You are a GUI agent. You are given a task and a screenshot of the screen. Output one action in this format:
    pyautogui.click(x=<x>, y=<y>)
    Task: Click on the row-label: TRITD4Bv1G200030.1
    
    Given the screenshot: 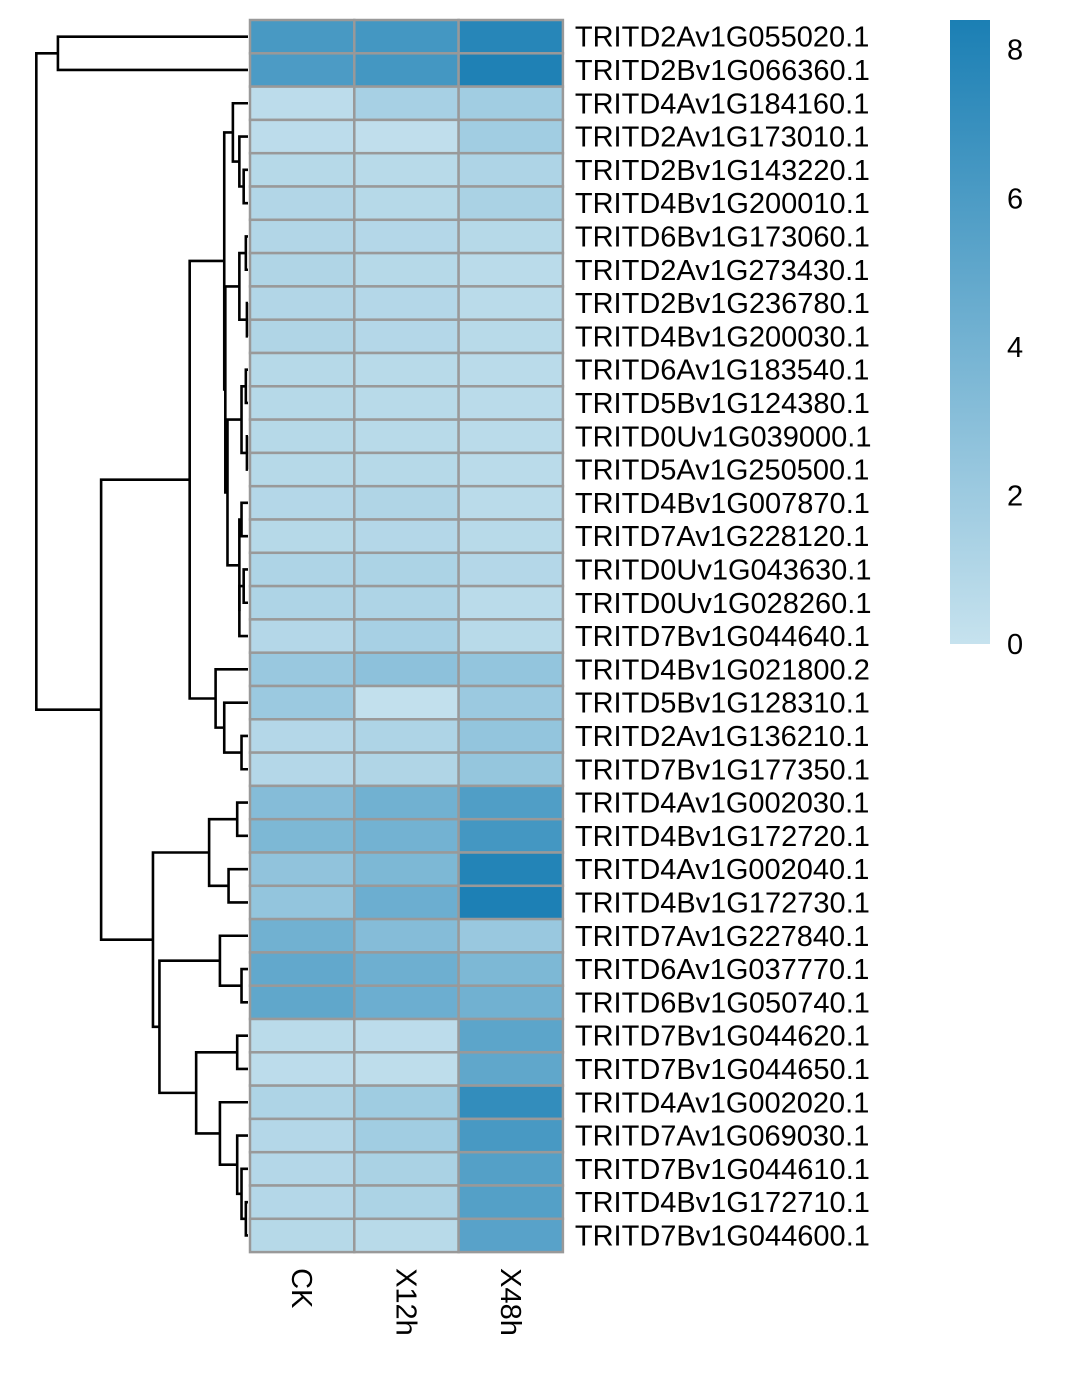 What is the action you would take?
    pyautogui.click(x=722, y=337)
    